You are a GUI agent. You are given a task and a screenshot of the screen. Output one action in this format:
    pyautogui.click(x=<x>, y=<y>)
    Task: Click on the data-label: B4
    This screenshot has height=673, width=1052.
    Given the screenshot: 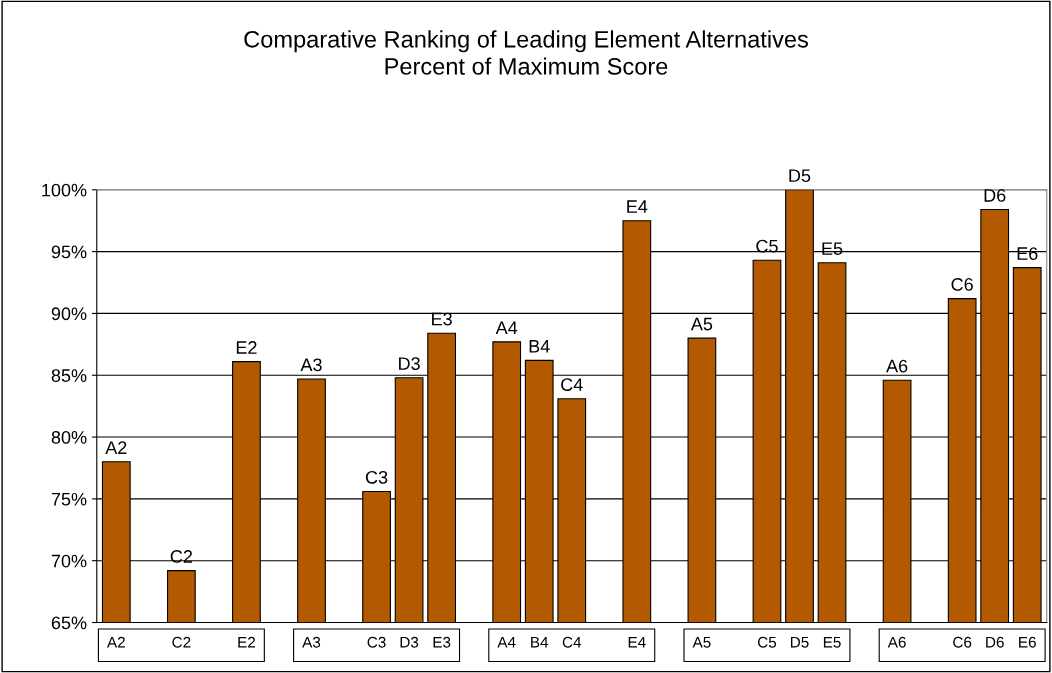 What is the action you would take?
    pyautogui.click(x=539, y=346)
    